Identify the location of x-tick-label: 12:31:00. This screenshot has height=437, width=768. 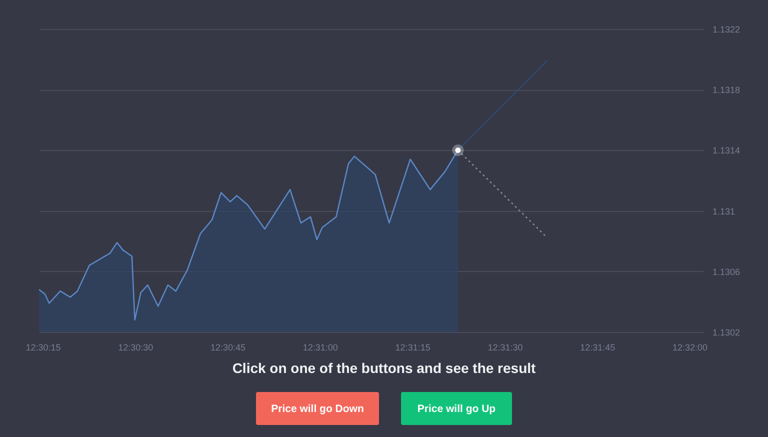
(320, 347).